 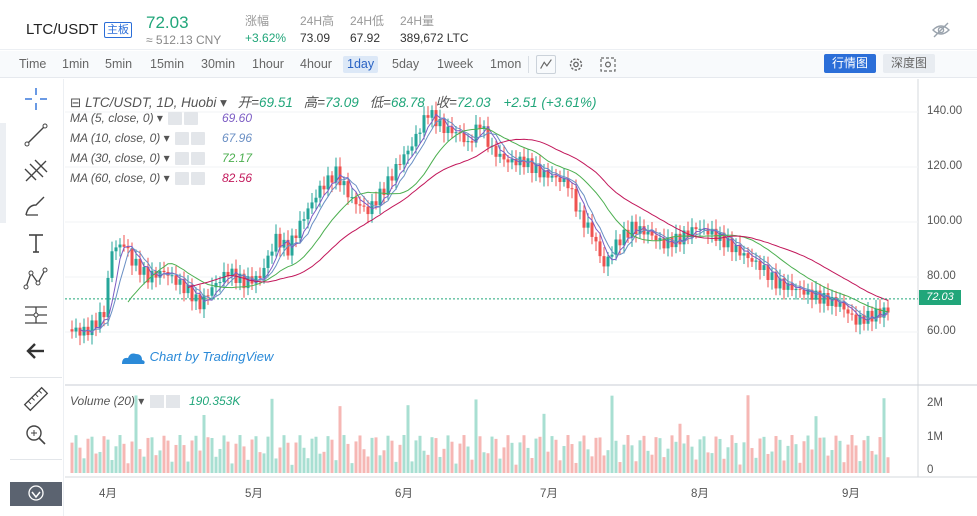 What do you see at coordinates (36, 135) in the screenshot?
I see `trend-line-icon` at bounding box center [36, 135].